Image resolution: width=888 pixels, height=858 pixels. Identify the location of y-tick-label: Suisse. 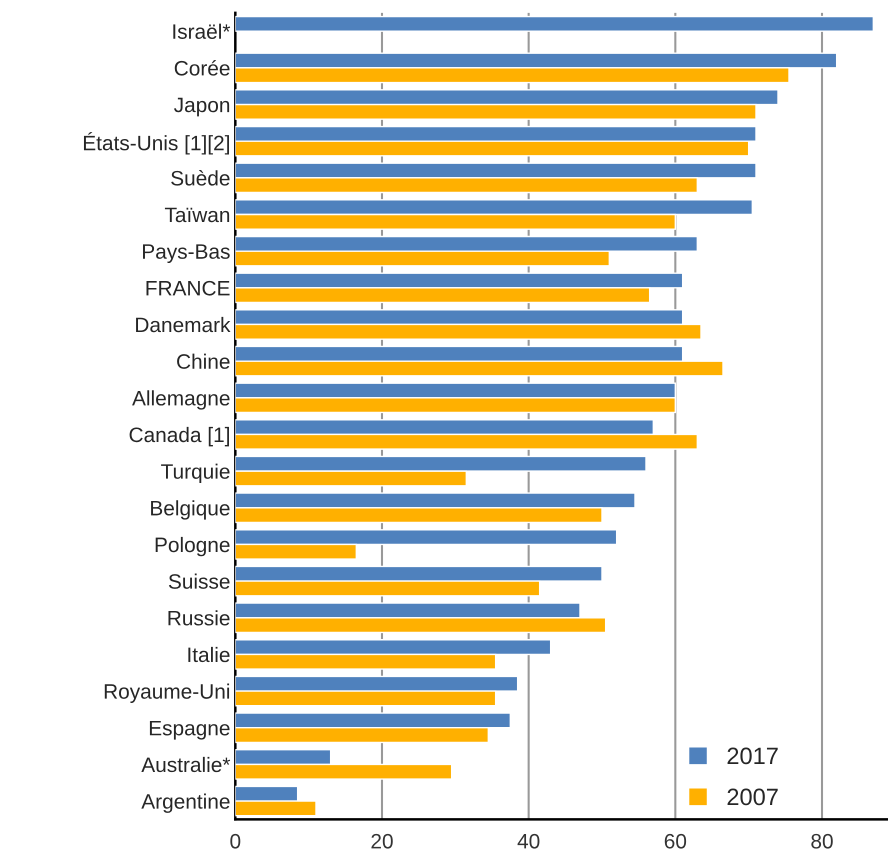
(199, 581).